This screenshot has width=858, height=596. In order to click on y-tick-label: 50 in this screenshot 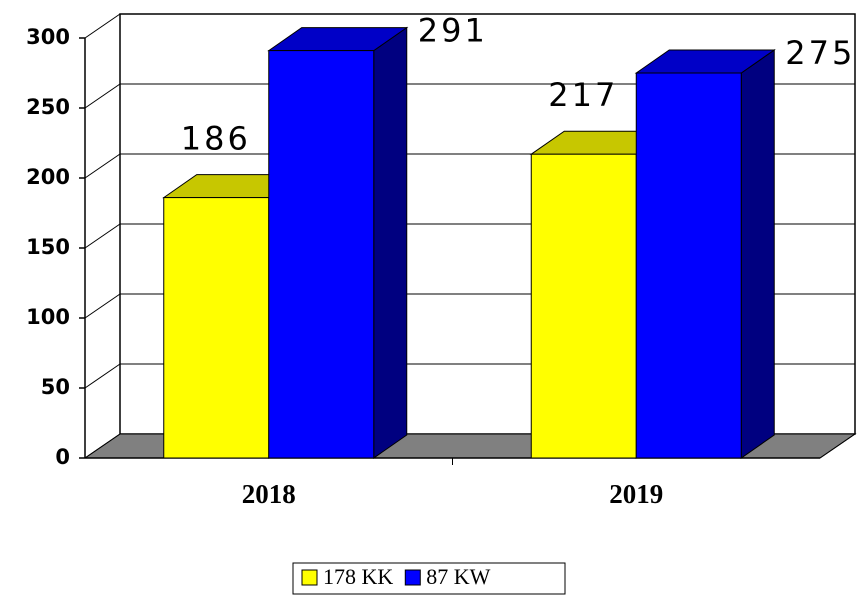, I will do `click(55, 387)`.